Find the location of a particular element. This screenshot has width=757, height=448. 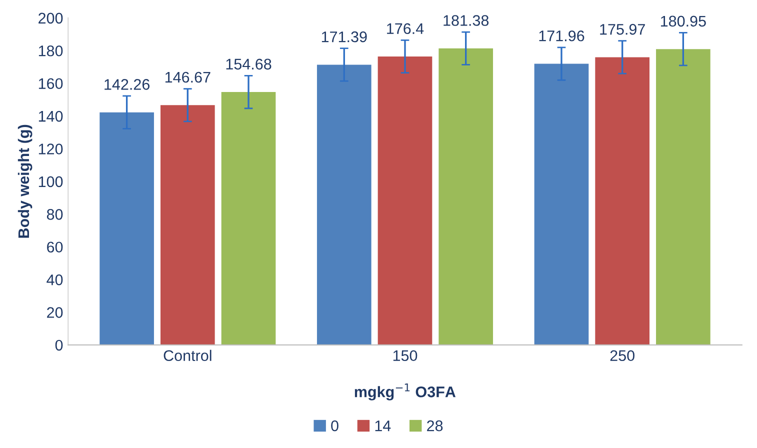

data-label: 154.68 is located at coordinates (249, 64).